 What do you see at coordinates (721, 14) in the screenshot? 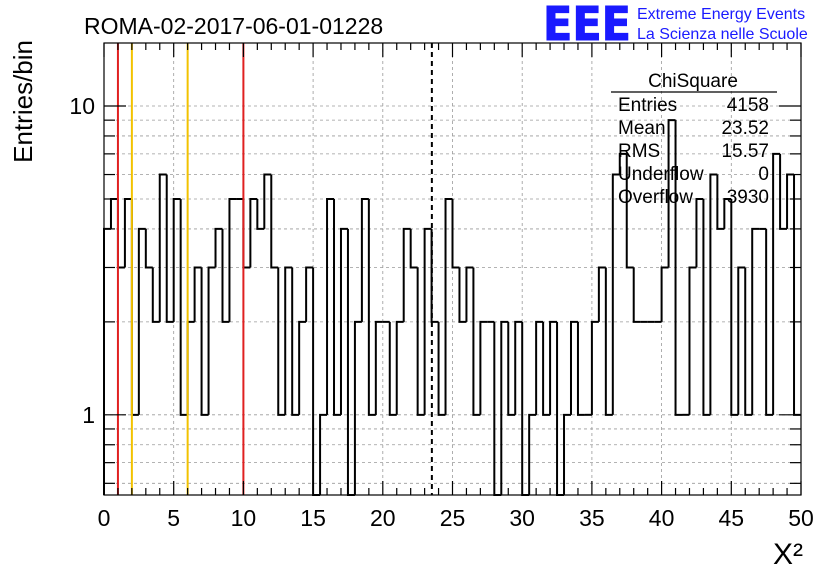
I see `logo-line-1: Extreme Energy Events` at bounding box center [721, 14].